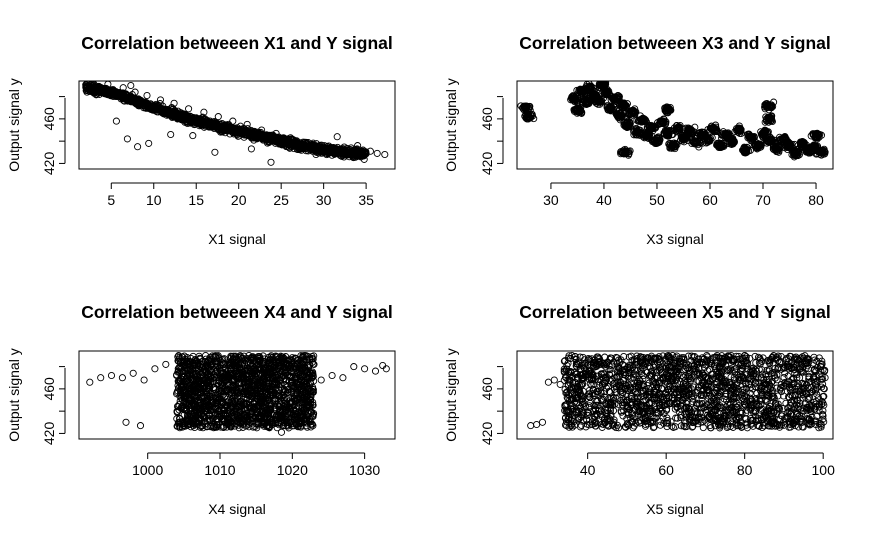  What do you see at coordinates (196, 200) in the screenshot?
I see `x-tick-label: 15` at bounding box center [196, 200].